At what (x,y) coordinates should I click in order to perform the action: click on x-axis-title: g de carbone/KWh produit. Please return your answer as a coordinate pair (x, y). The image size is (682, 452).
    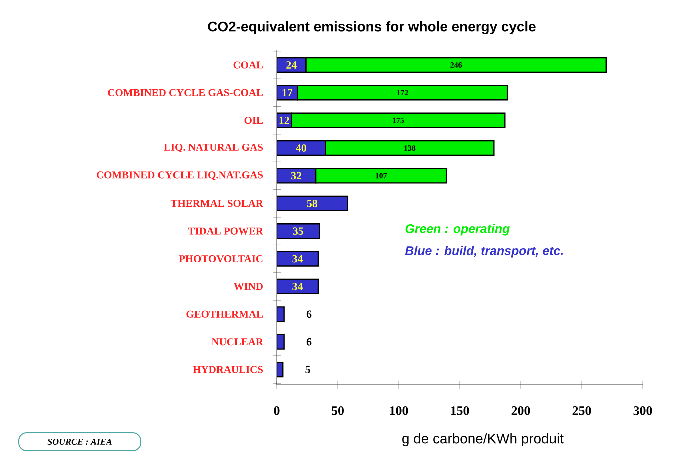
    Looking at the image, I should click on (483, 439).